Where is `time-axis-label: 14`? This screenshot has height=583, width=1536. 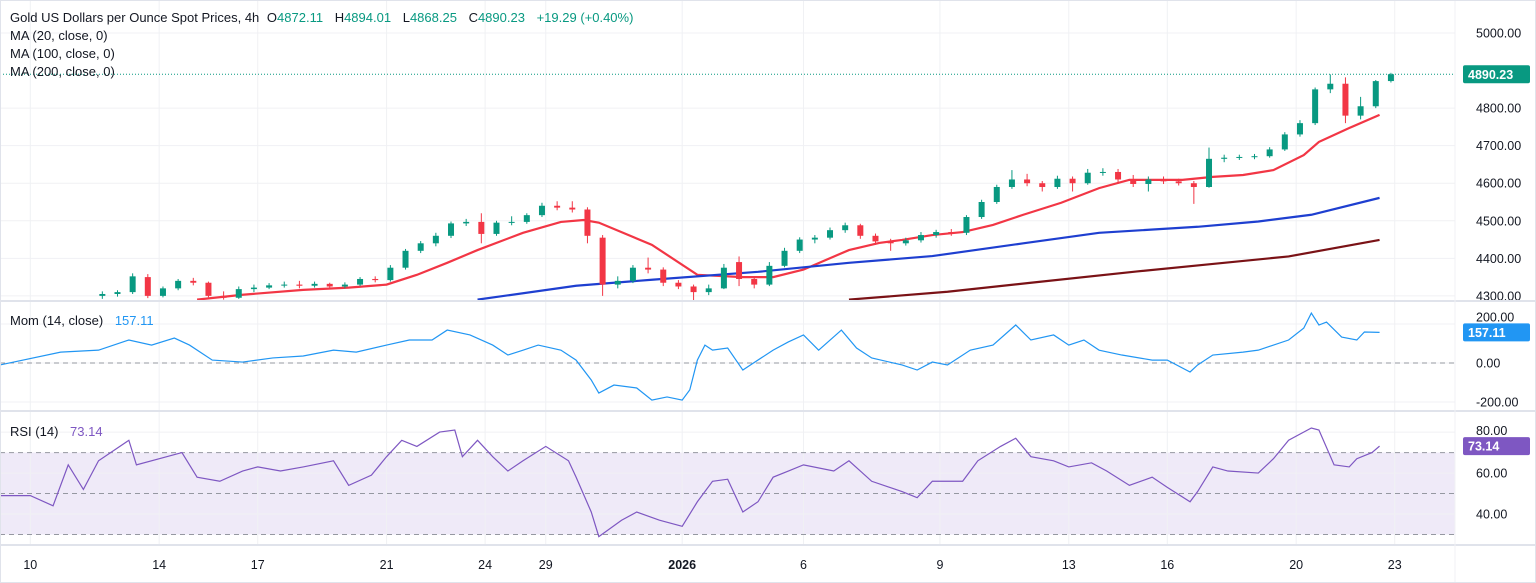 time-axis-label: 14 is located at coordinates (159, 565).